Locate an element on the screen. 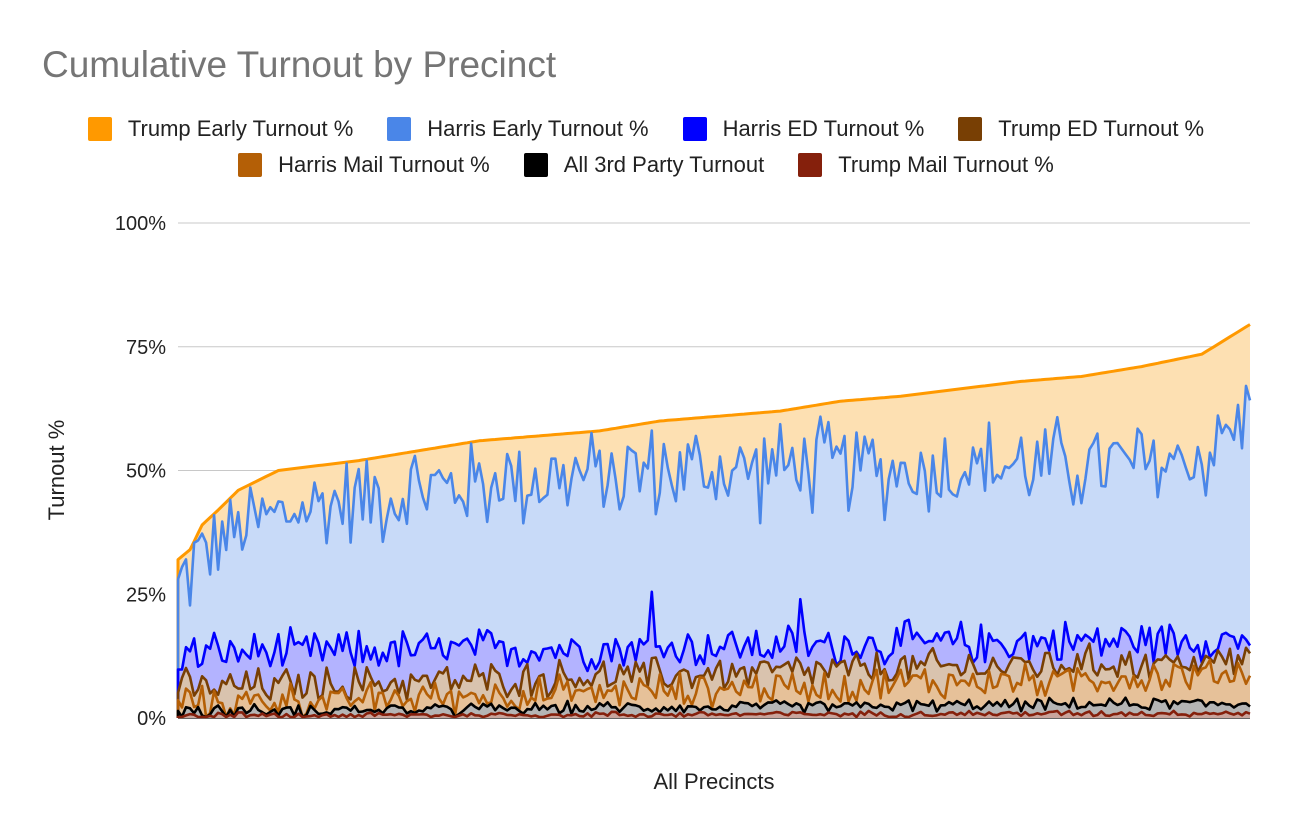 The image size is (1292, 838). legend-swatch-trump-early is located at coordinates (99, 129).